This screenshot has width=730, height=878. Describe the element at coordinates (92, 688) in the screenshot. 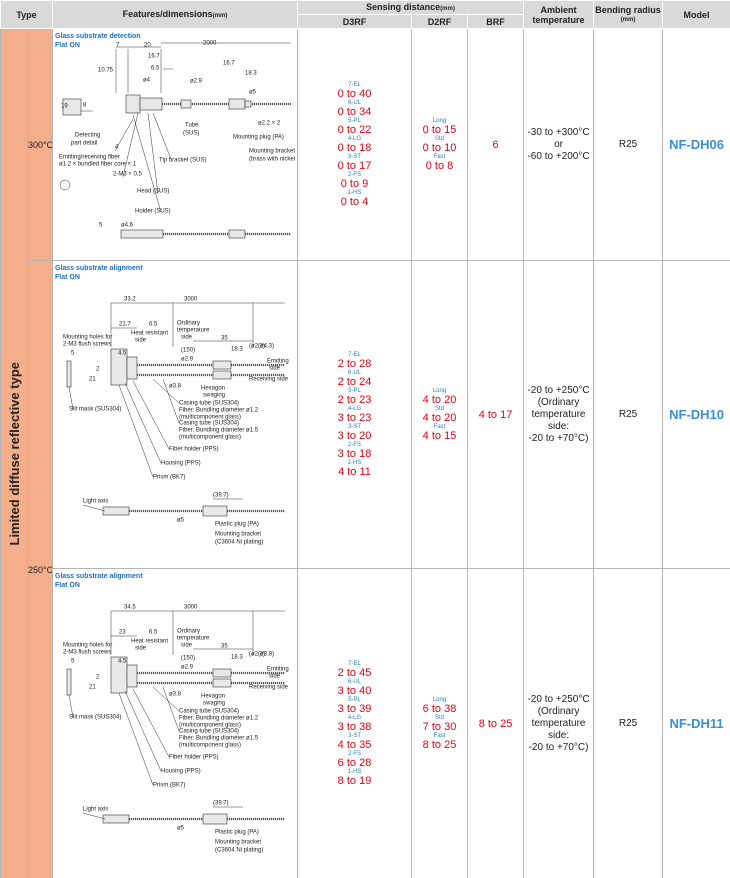

I see `dimension-label: 21` at that location.